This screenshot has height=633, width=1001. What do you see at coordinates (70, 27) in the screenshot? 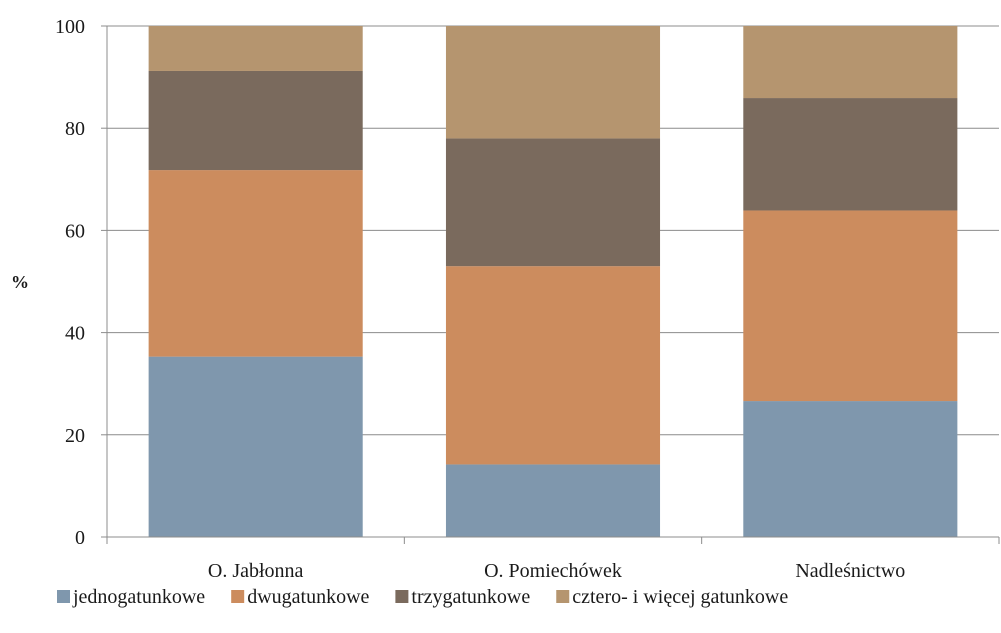
I see `y-tick-label-100: 100` at bounding box center [70, 27].